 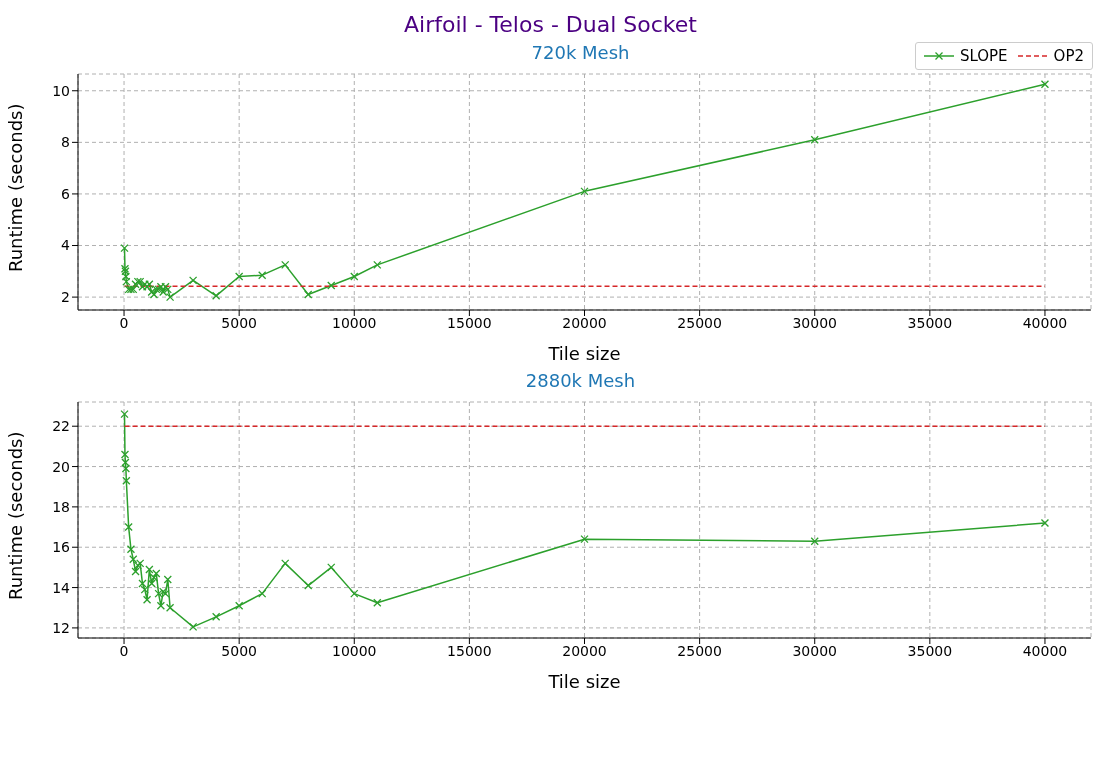 What do you see at coordinates (61, 547) in the screenshot?
I see `y-tick-label: 16` at bounding box center [61, 547].